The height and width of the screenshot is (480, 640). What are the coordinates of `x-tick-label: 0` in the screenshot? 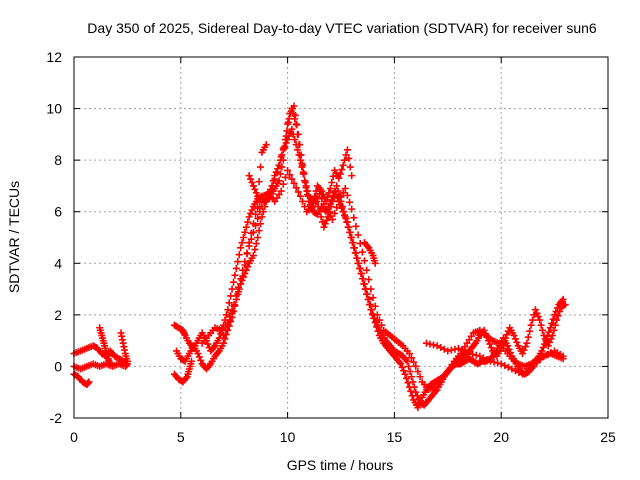 It's located at (74, 437).